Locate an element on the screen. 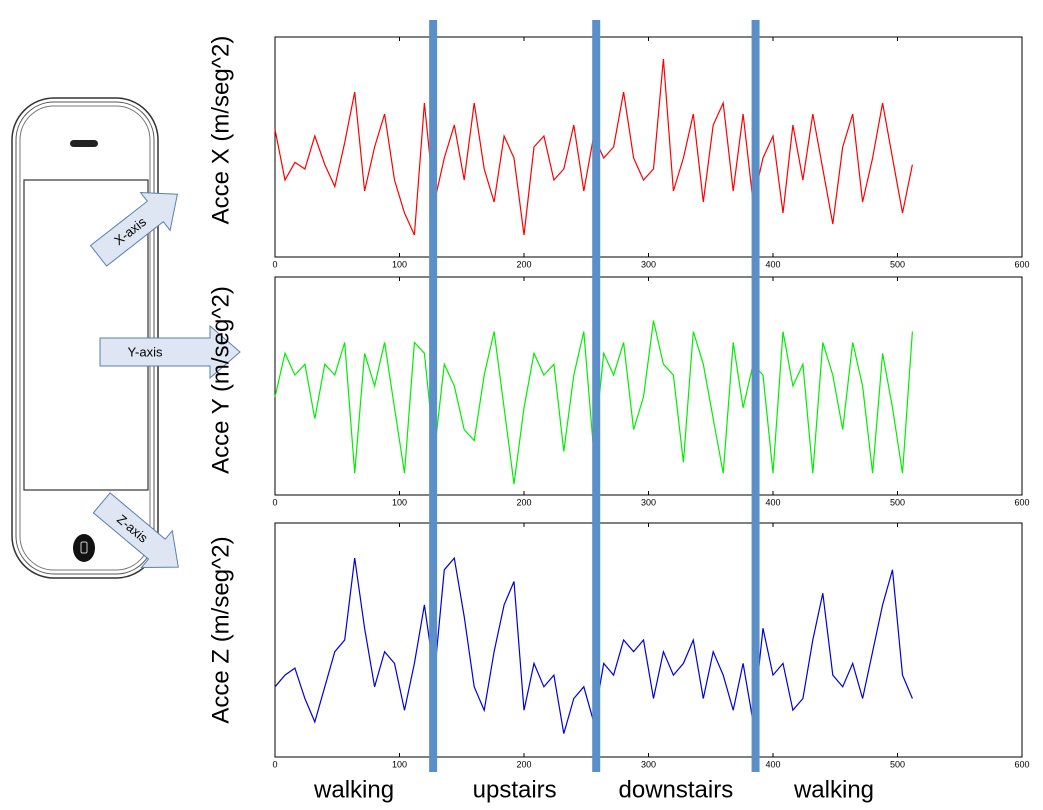 This screenshot has width=1043, height=810. phone is located at coordinates (85, 338).